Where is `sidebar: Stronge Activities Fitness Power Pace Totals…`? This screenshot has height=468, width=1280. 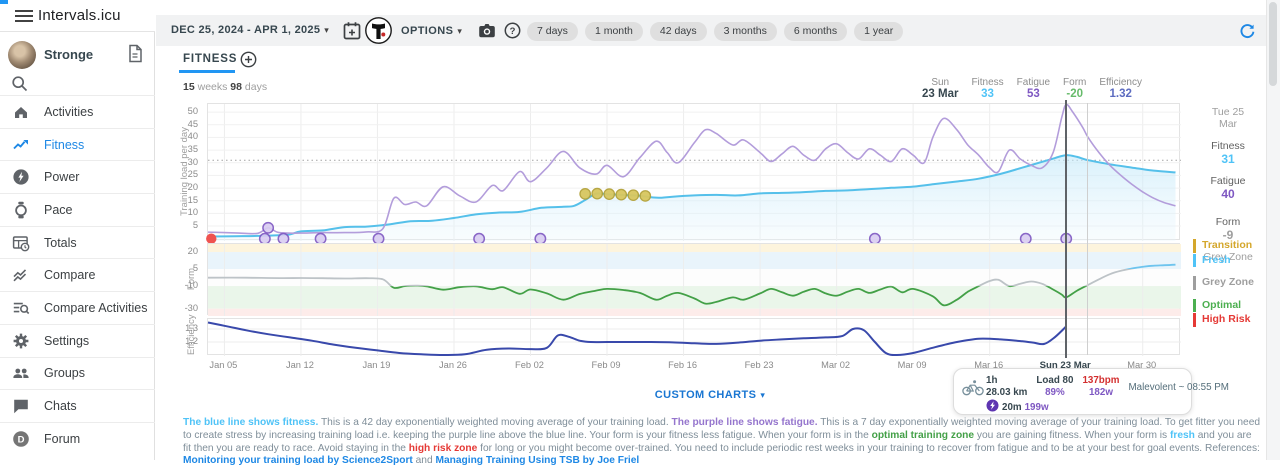 sidebar: Stronge Activities Fitness Power Pace Totals… is located at coordinates (77, 246).